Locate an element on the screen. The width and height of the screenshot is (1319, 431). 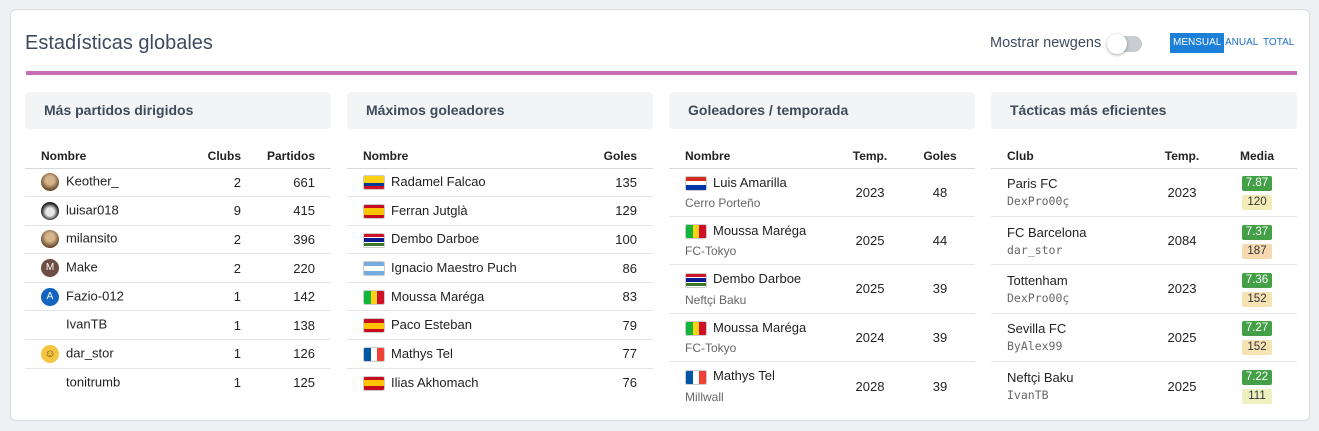
table-row: Moussa Maréga FC-Tokyo 2024 39 is located at coordinates (822, 338).